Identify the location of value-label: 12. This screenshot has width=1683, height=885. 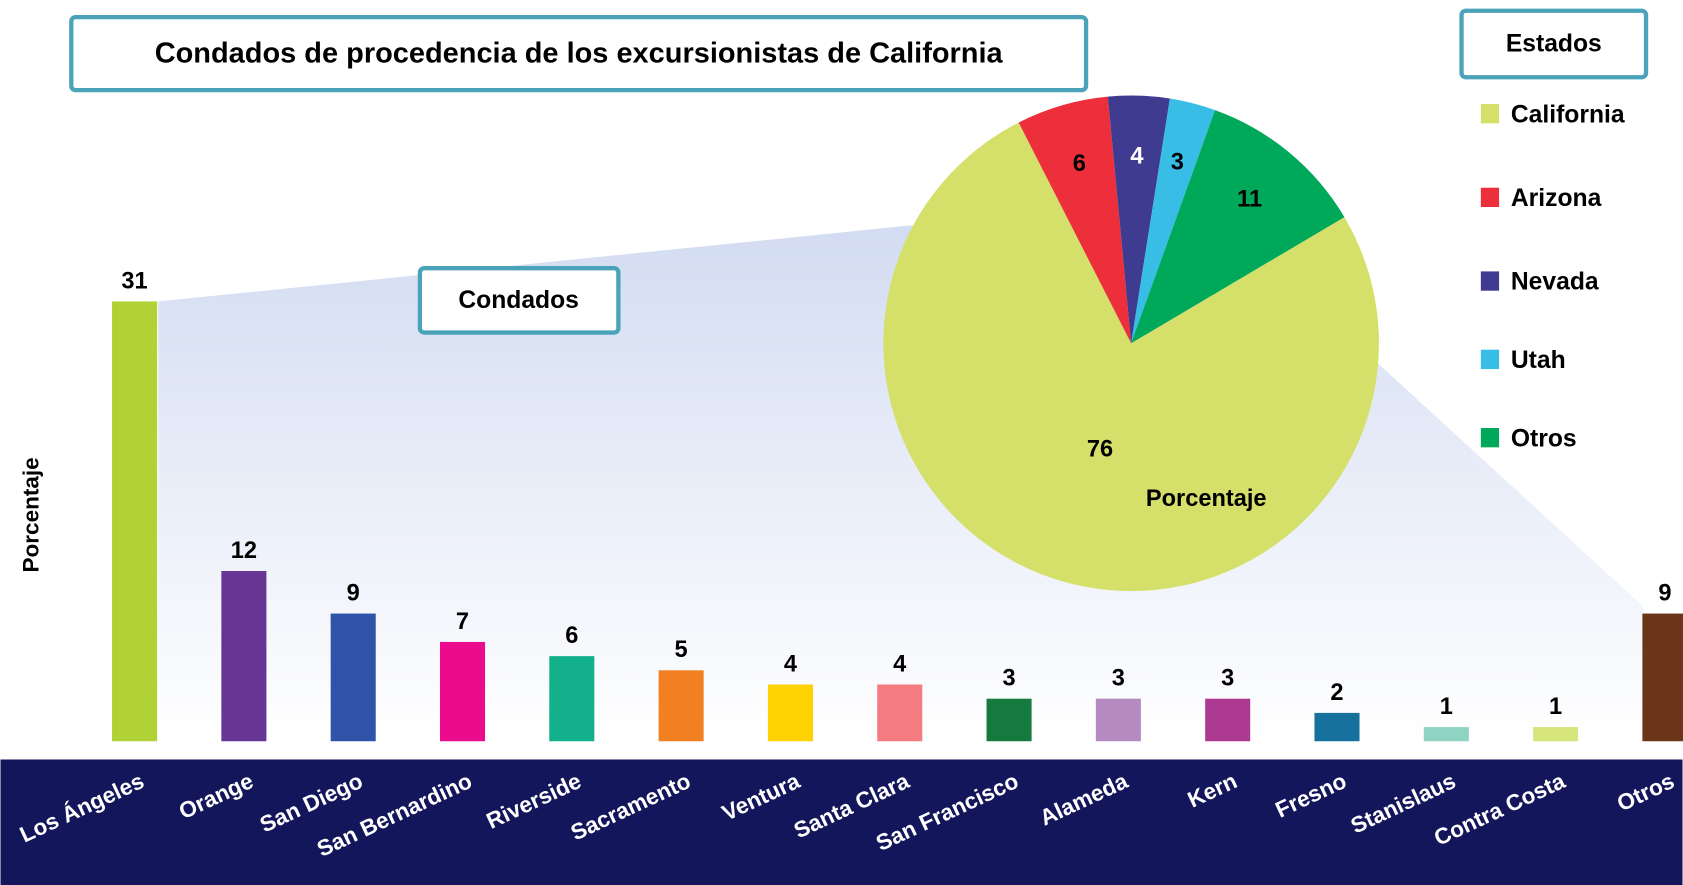
(244, 551).